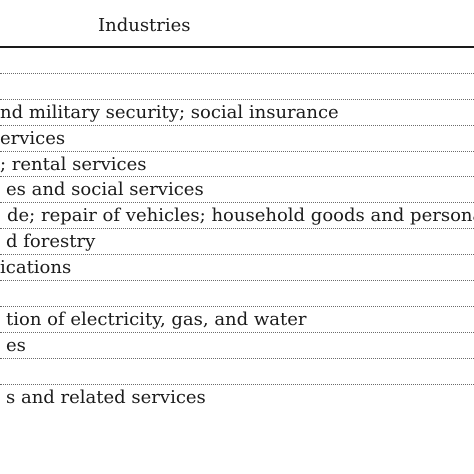 Image resolution: width=474 pixels, height=474 pixels. I want to click on table-row: ications, so click(237, 268).